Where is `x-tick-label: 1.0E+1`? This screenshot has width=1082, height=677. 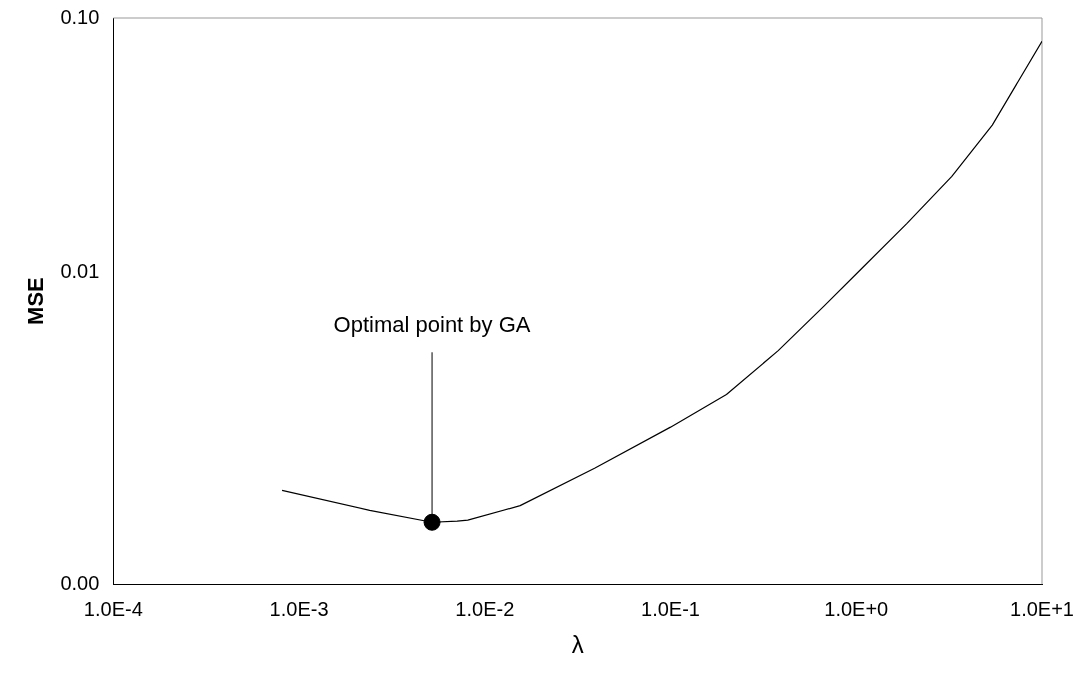 x-tick-label: 1.0E+1 is located at coordinates (1042, 608).